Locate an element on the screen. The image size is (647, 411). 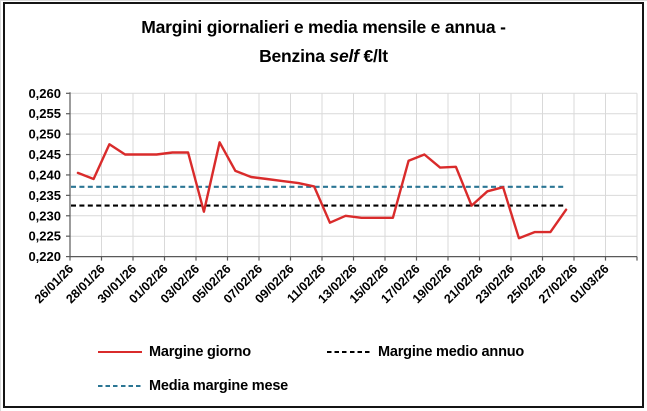
y-tick-label: 0,235 is located at coordinates (44, 195).